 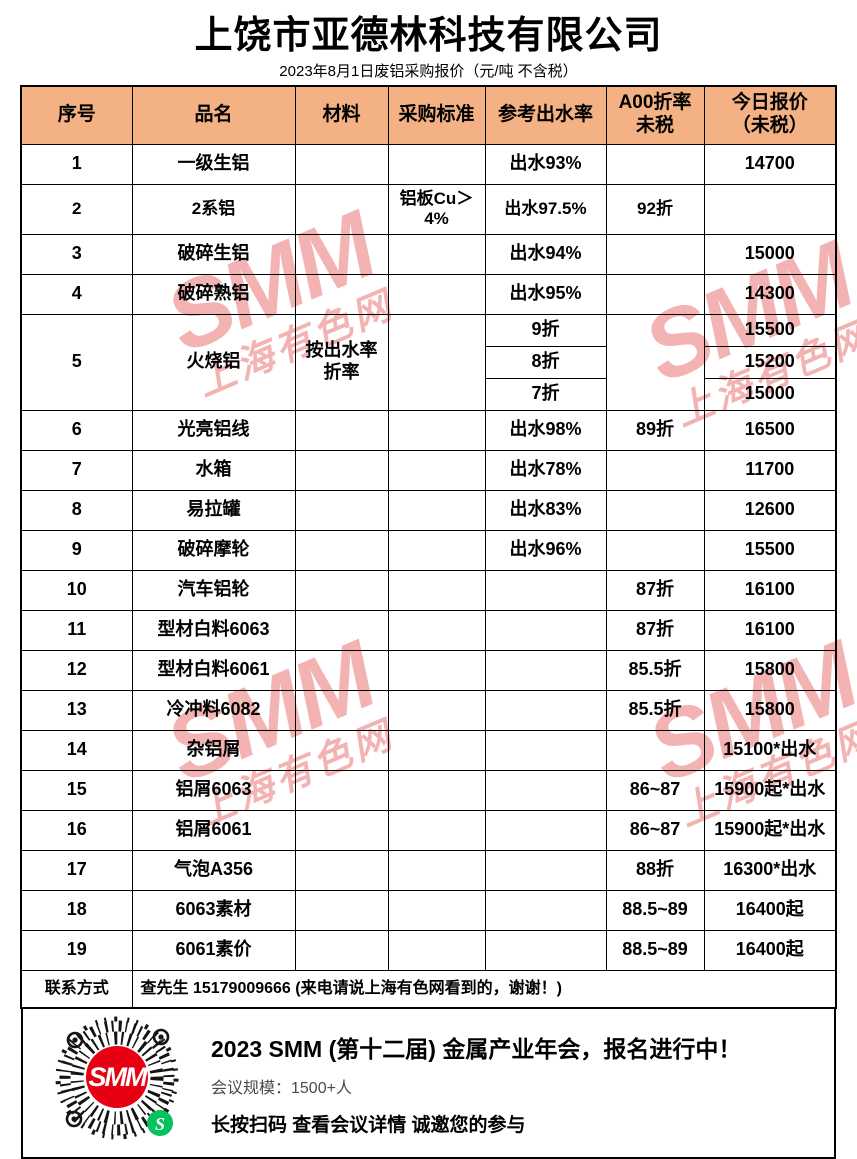 What do you see at coordinates (770, 115) in the screenshot?
I see `col-header-price: 今日报价 （未税）` at bounding box center [770, 115].